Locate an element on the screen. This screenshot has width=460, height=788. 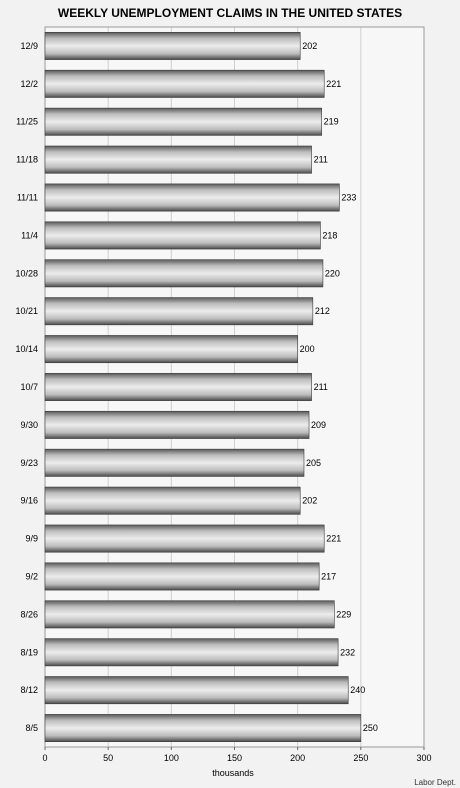
x-tick-label-4: 200 is located at coordinates (297, 758).